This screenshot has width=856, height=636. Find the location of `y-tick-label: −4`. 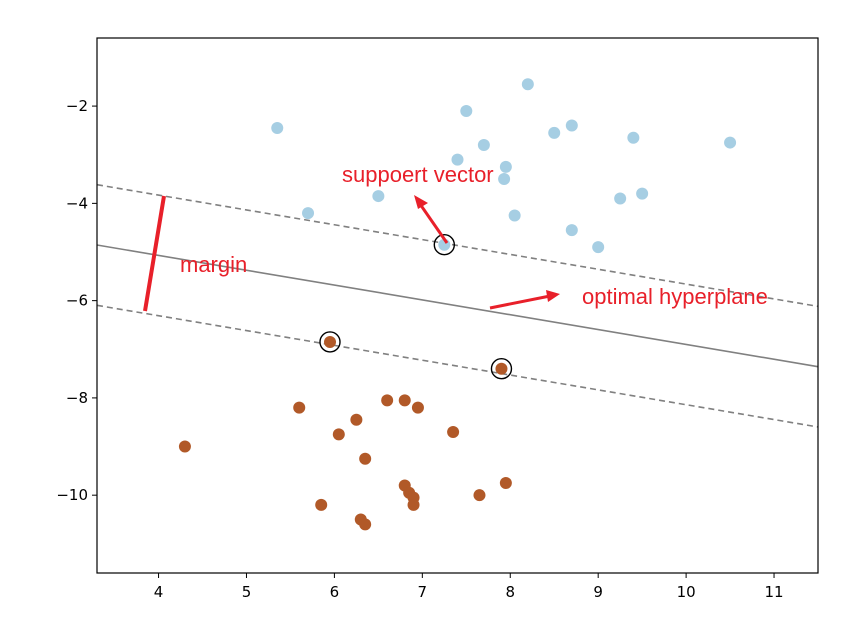

y-tick-label: −4 is located at coordinates (77, 203).